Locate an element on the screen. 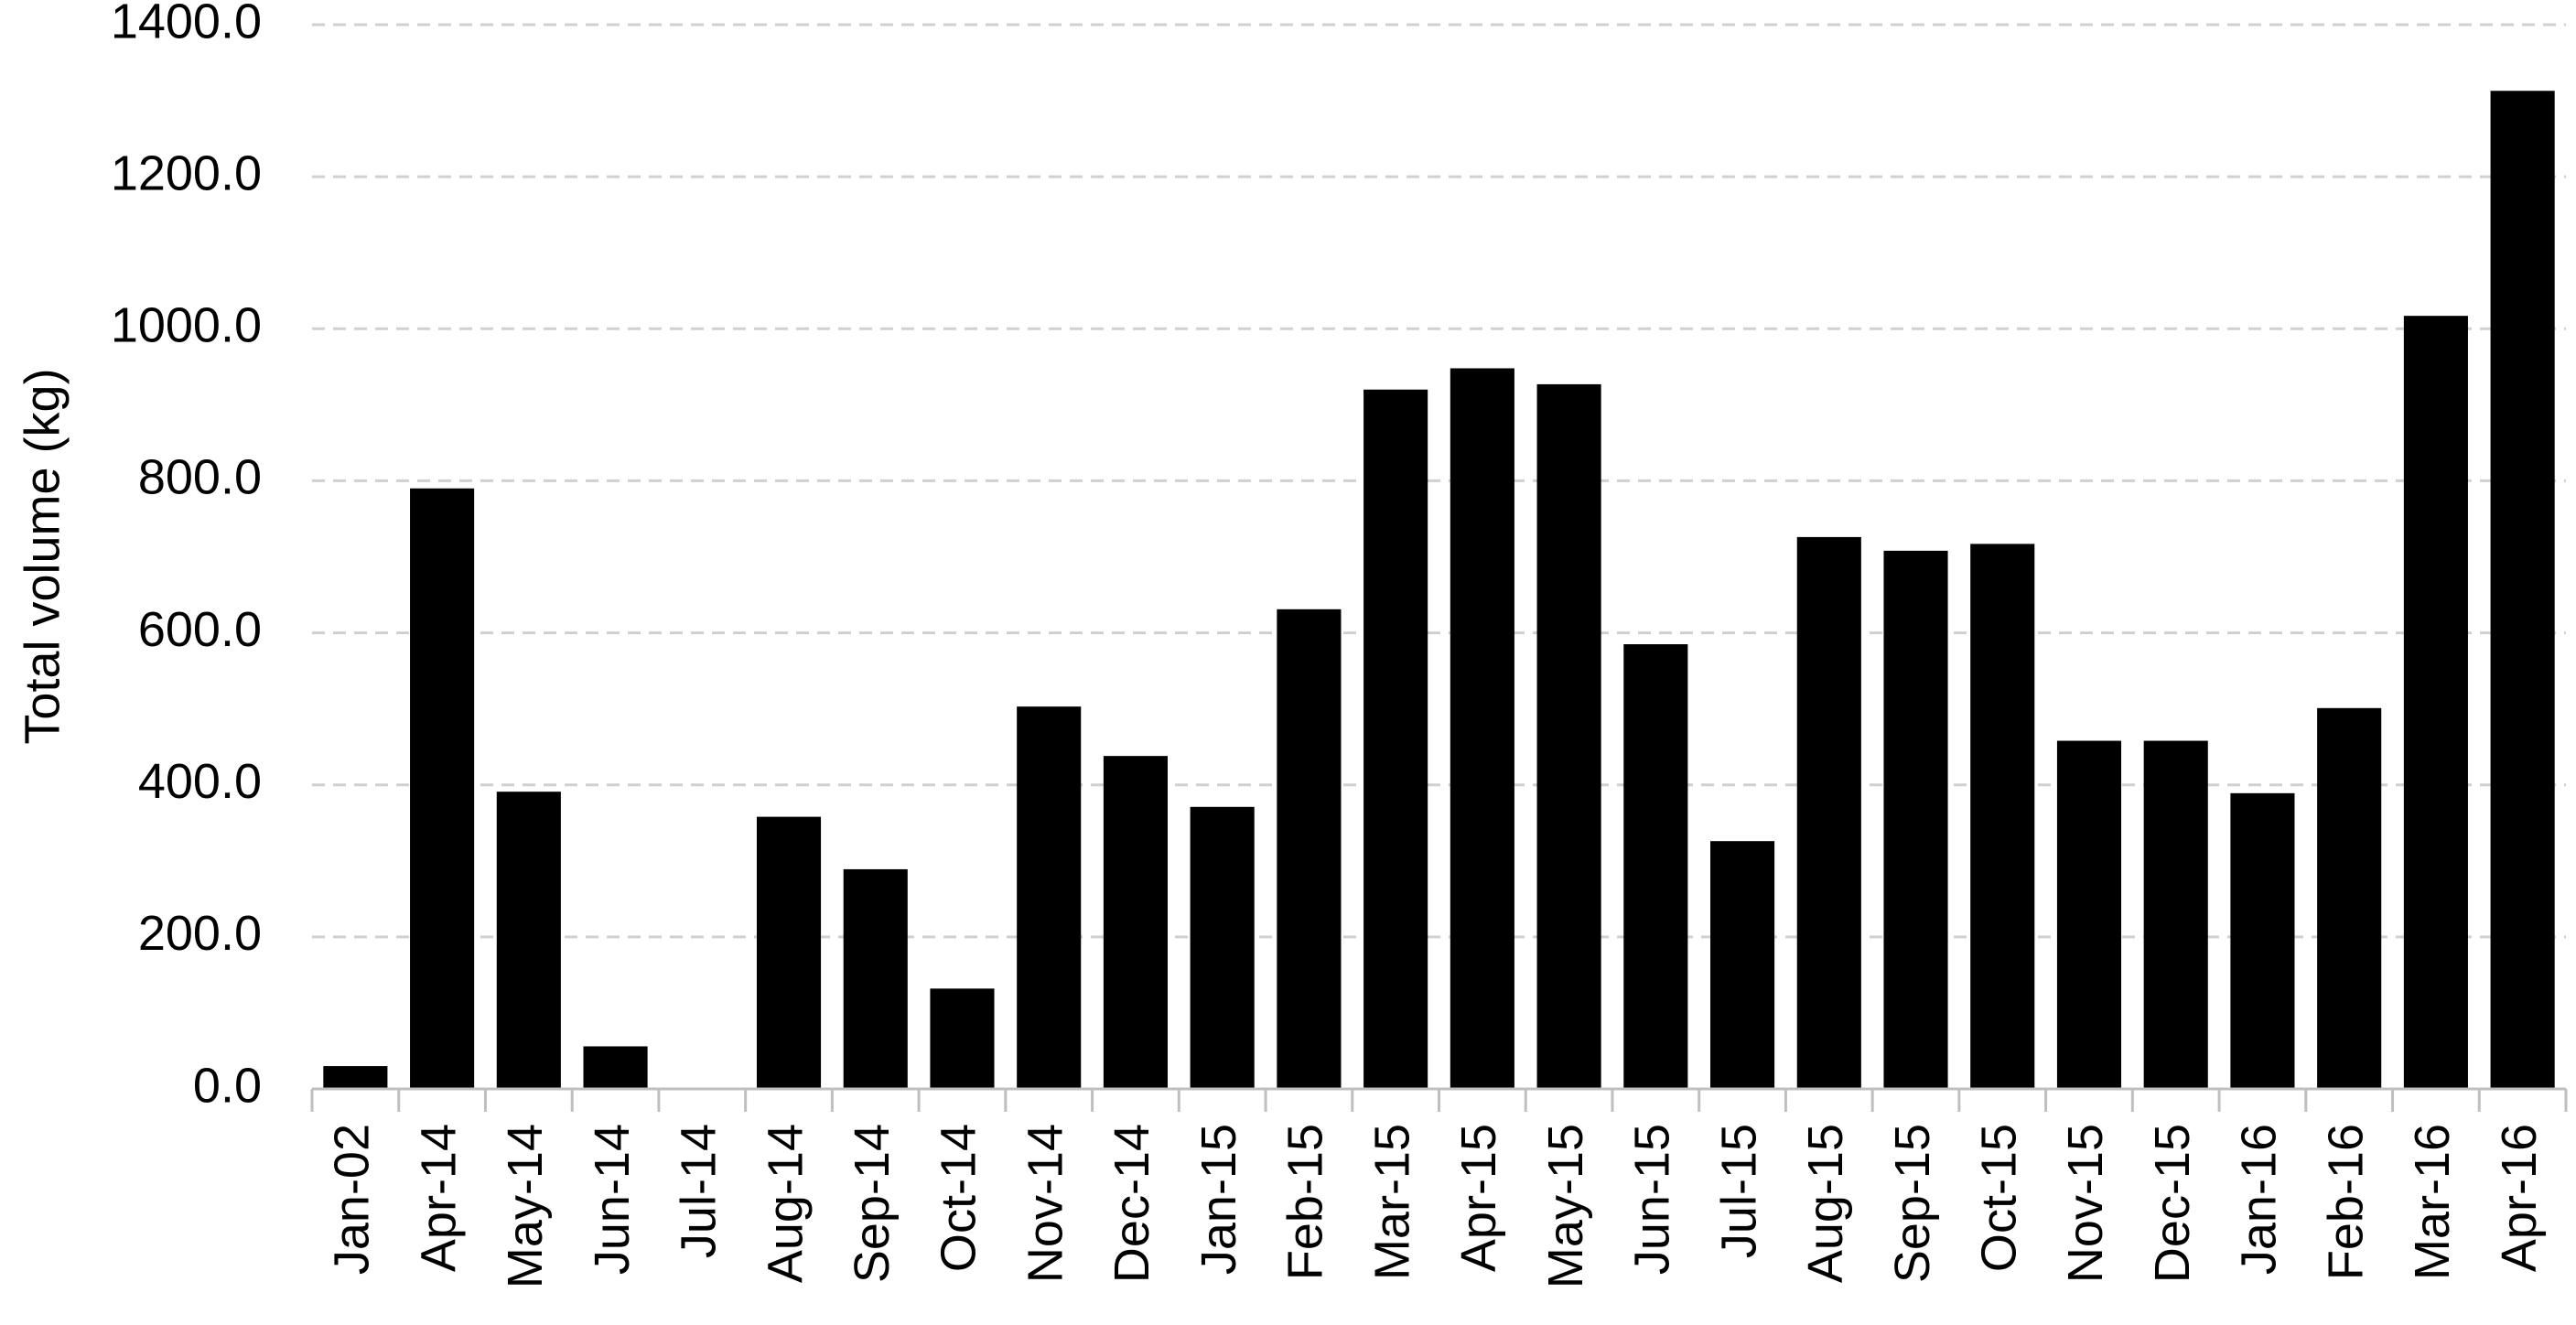 Image resolution: width=2576 pixels, height=1325 pixels. x-tick-label: Jan-15 is located at coordinates (1218, 1199).